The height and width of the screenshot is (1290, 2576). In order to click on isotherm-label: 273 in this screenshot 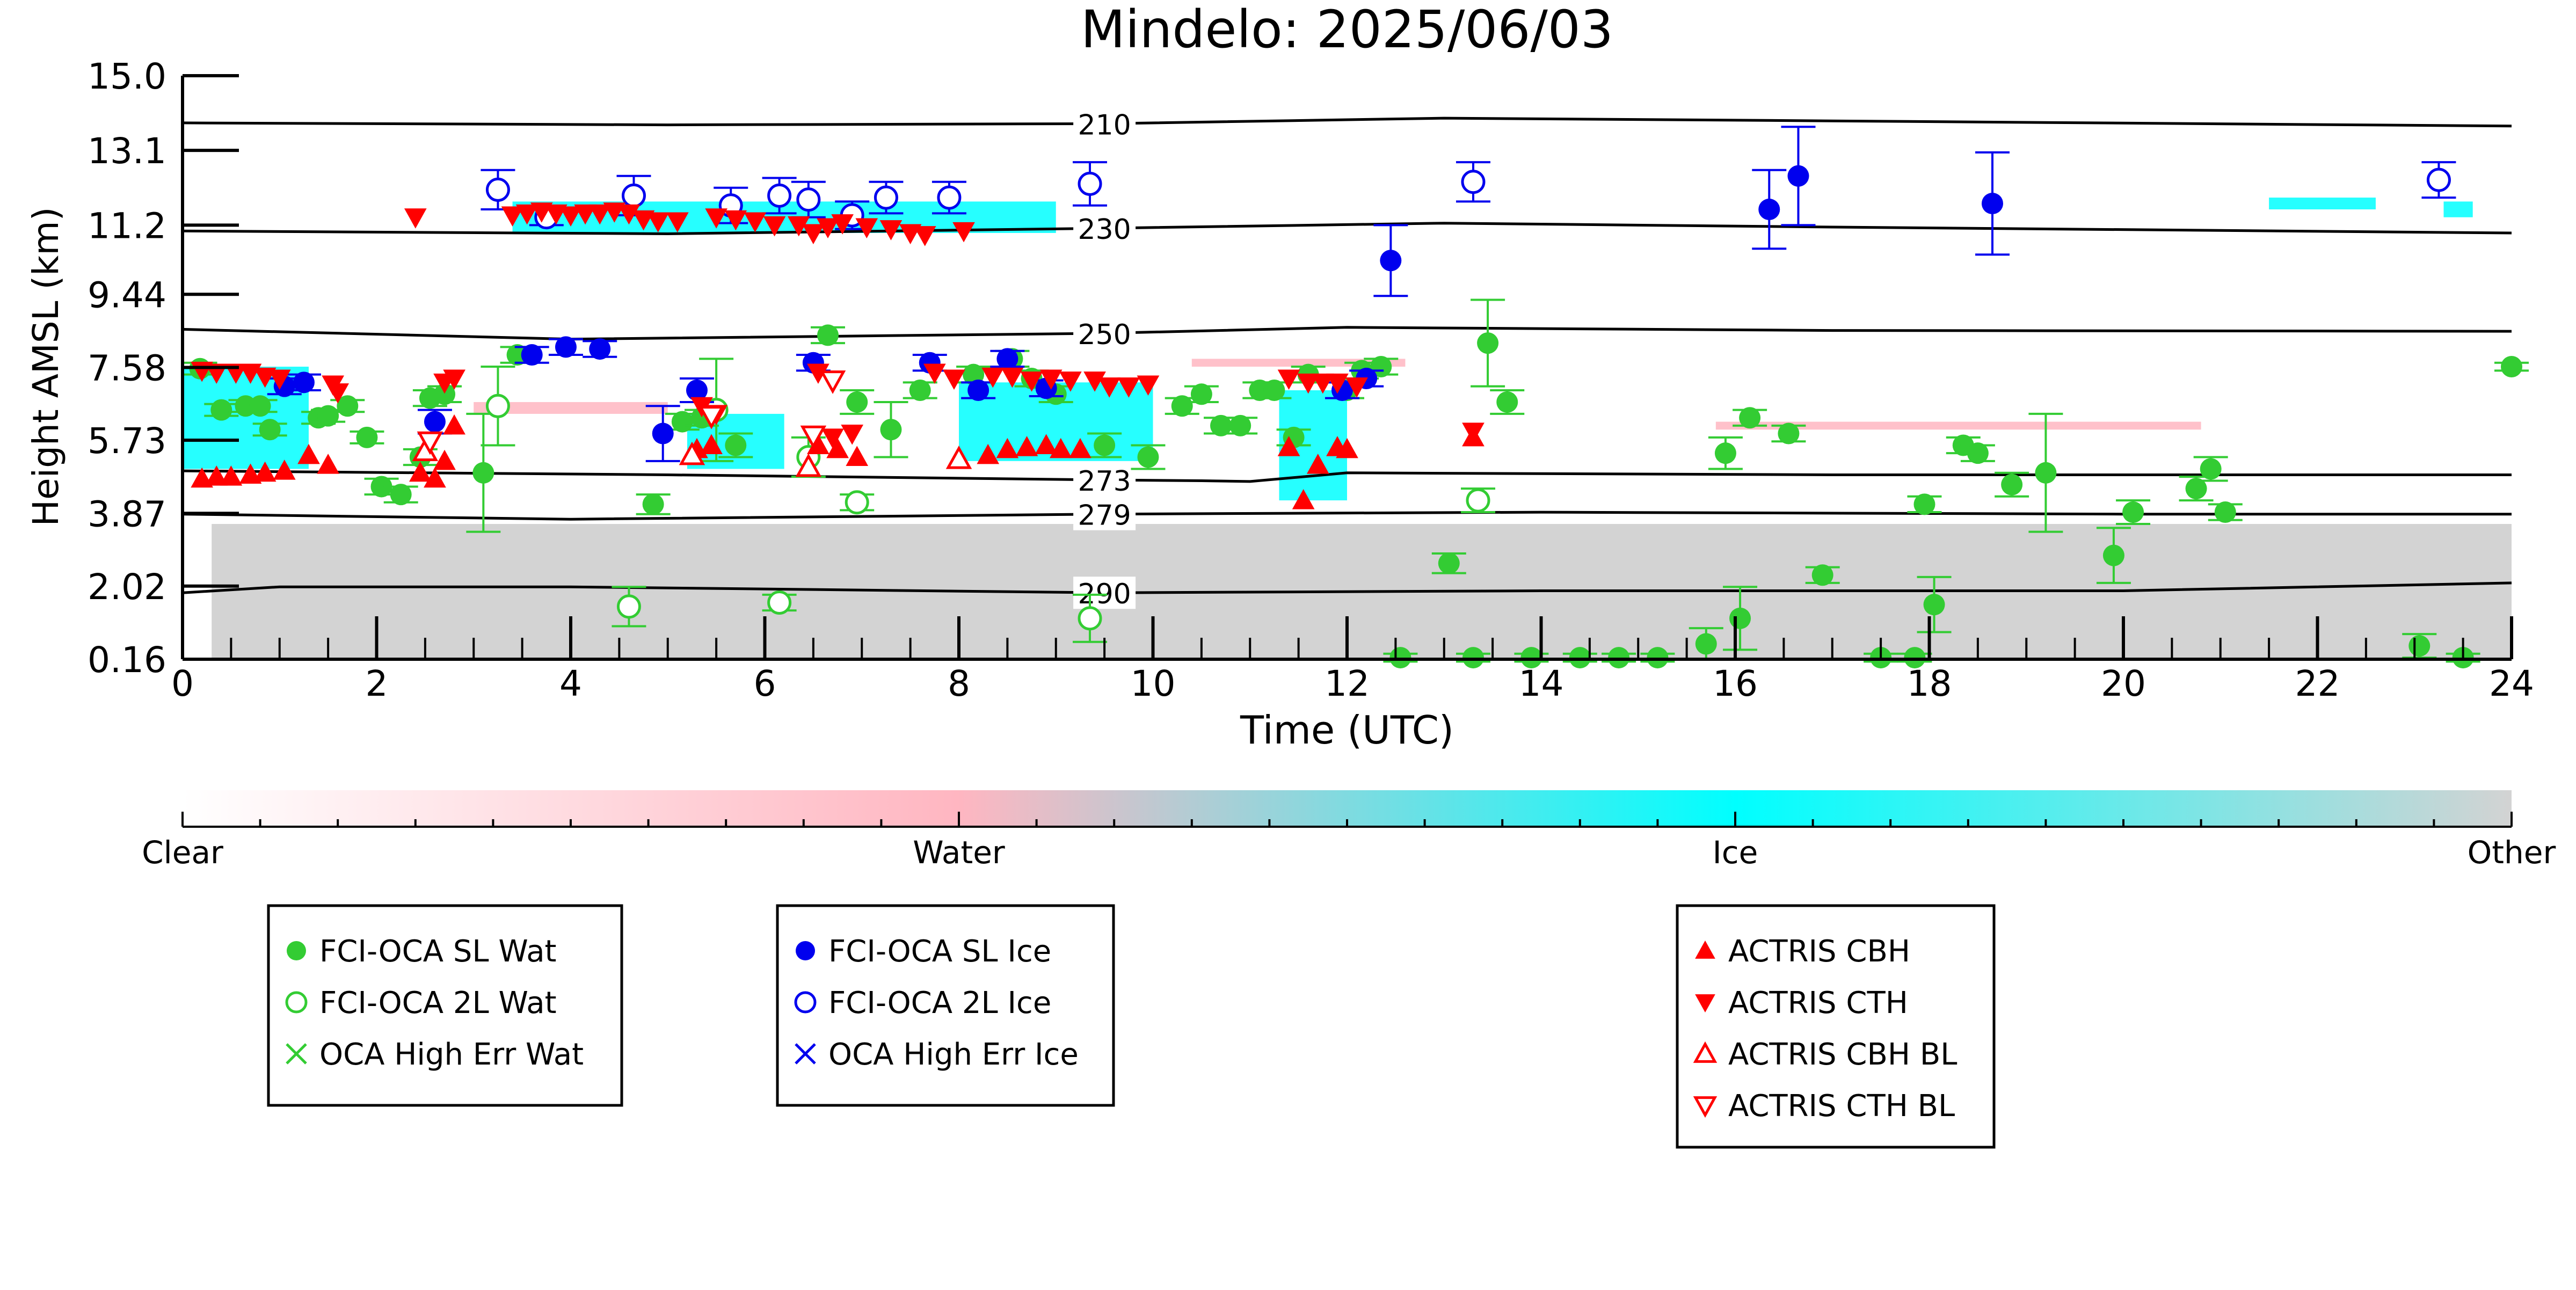, I will do `click(1104, 481)`.